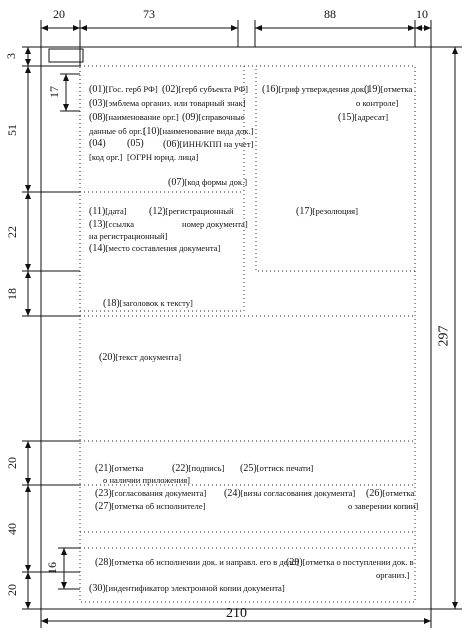  I want to click on field-10: (10)[наименование вида док.], so click(198, 131).